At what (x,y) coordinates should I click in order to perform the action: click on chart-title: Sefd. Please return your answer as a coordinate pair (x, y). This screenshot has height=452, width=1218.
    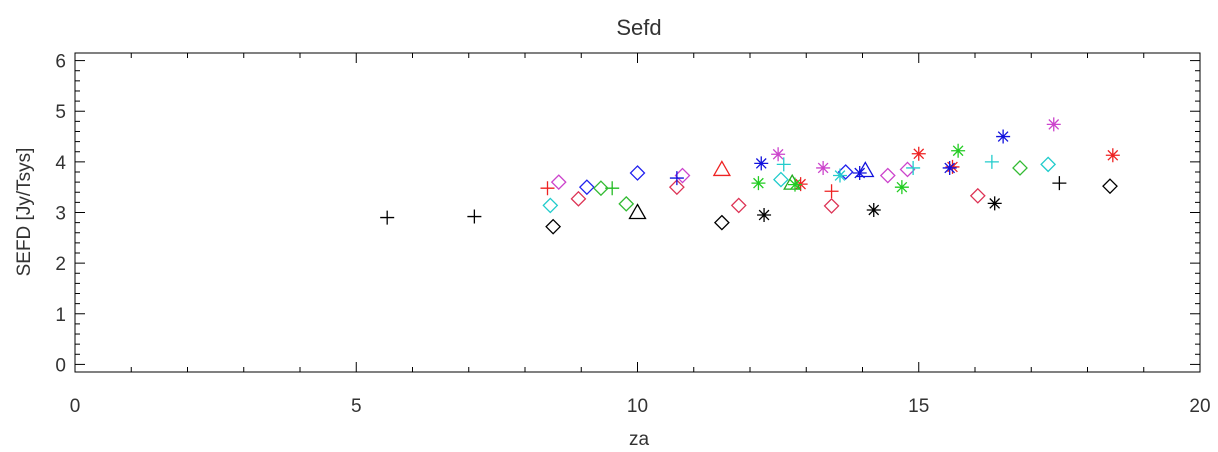
    Looking at the image, I should click on (638, 27).